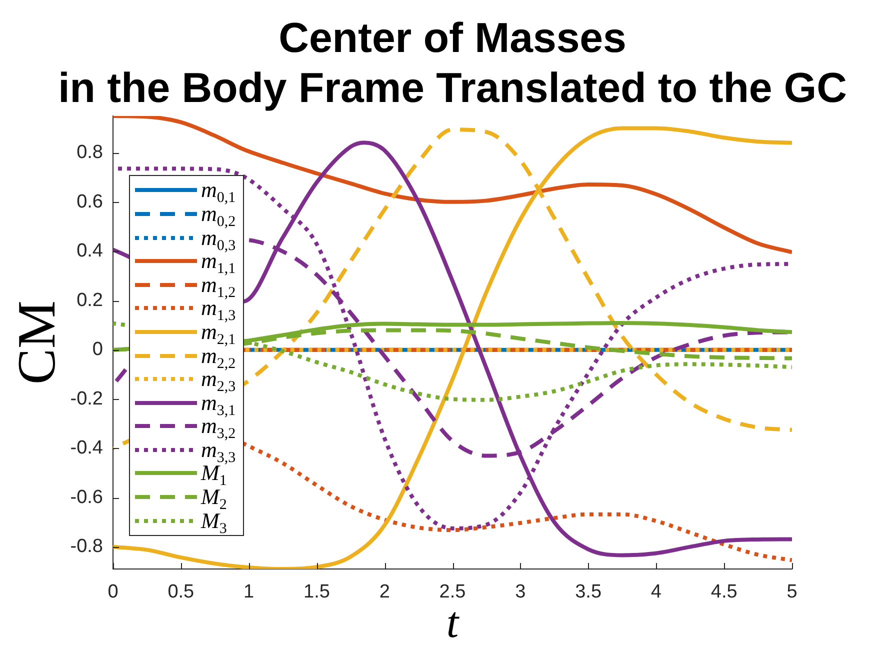 Image resolution: width=875 pixels, height=657 pixels. I want to click on y-tick-label: 0.4, so click(90, 251).